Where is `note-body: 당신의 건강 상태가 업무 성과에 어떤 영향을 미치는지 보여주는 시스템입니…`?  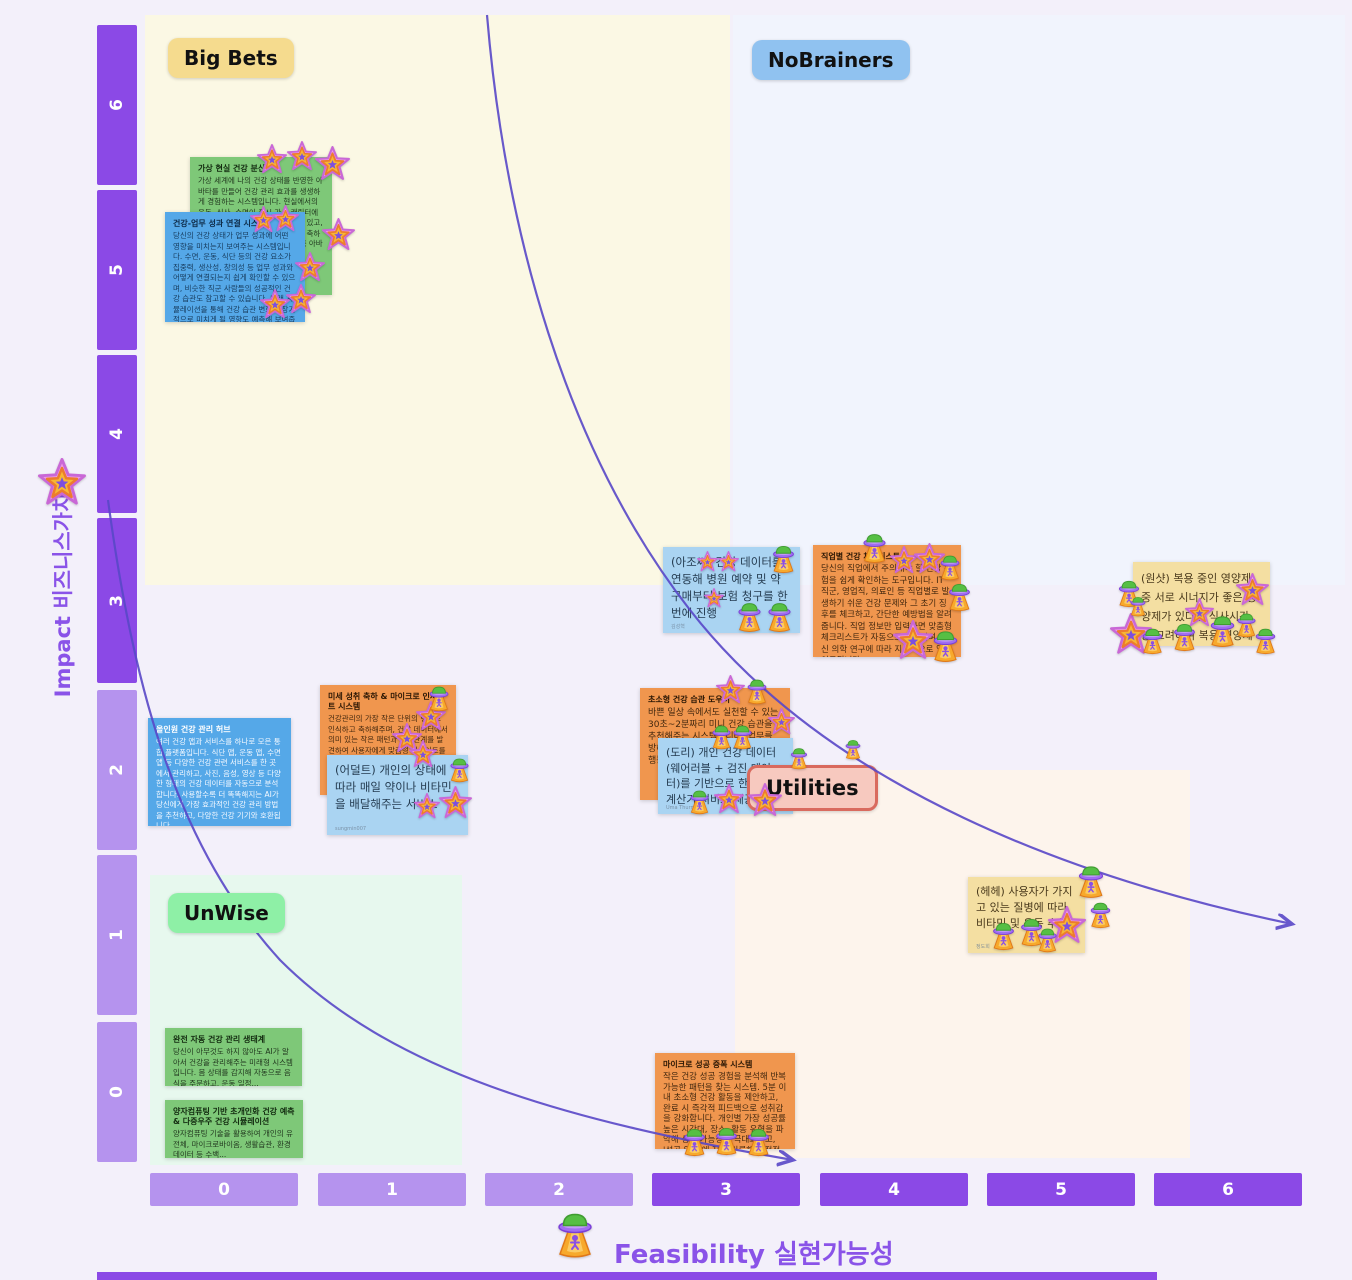 note-body: 당신의 건강 상태가 업무 성과에 어떤 영향을 미치는지 보여주는 시스템입니… is located at coordinates (234, 276).